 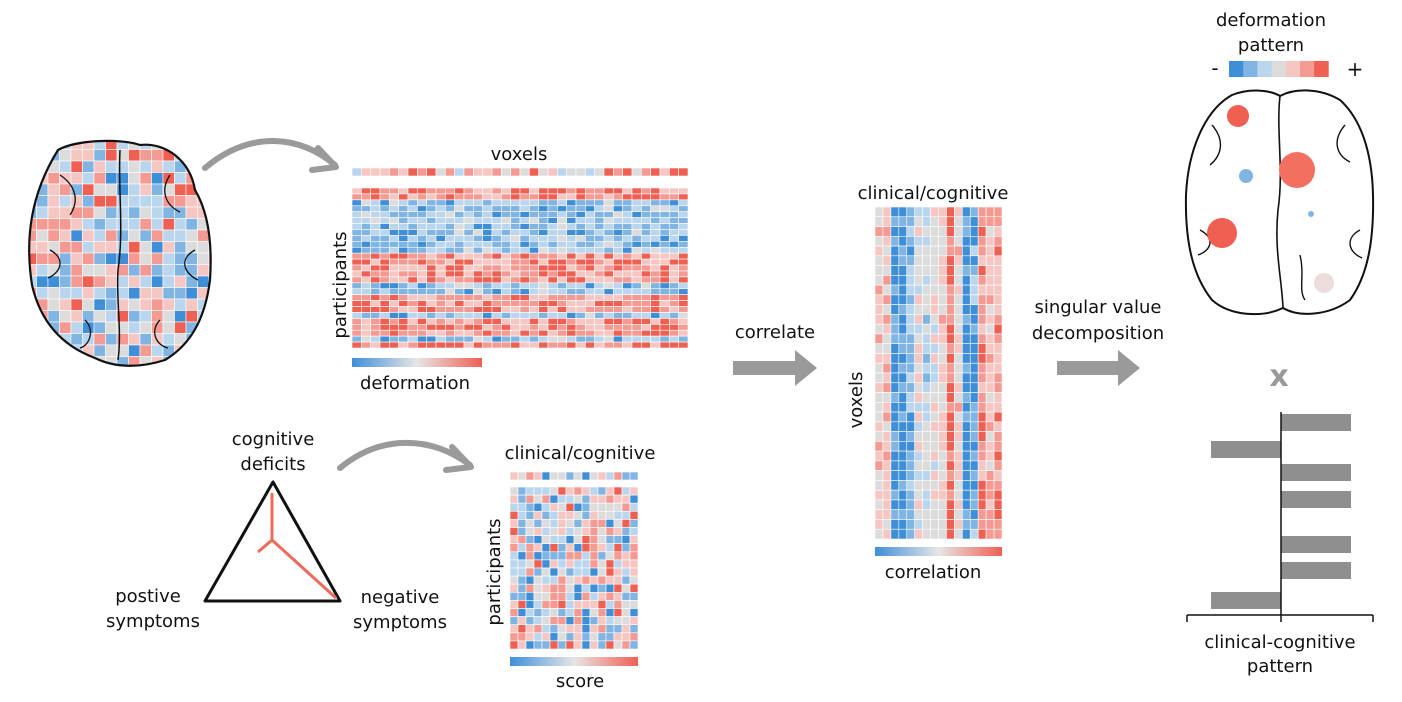 I want to click on negative-symptoms-label-1: negative, so click(x=400, y=597).